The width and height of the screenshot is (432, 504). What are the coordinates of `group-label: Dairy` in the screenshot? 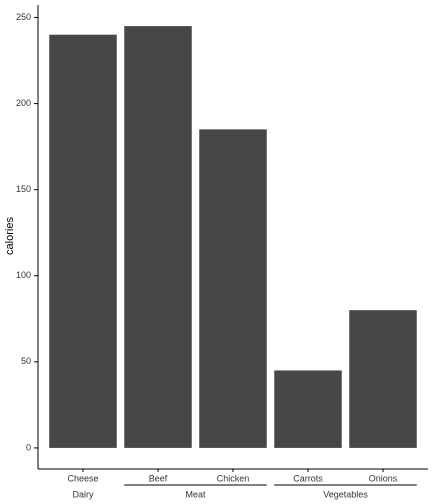 It's located at (83, 494).